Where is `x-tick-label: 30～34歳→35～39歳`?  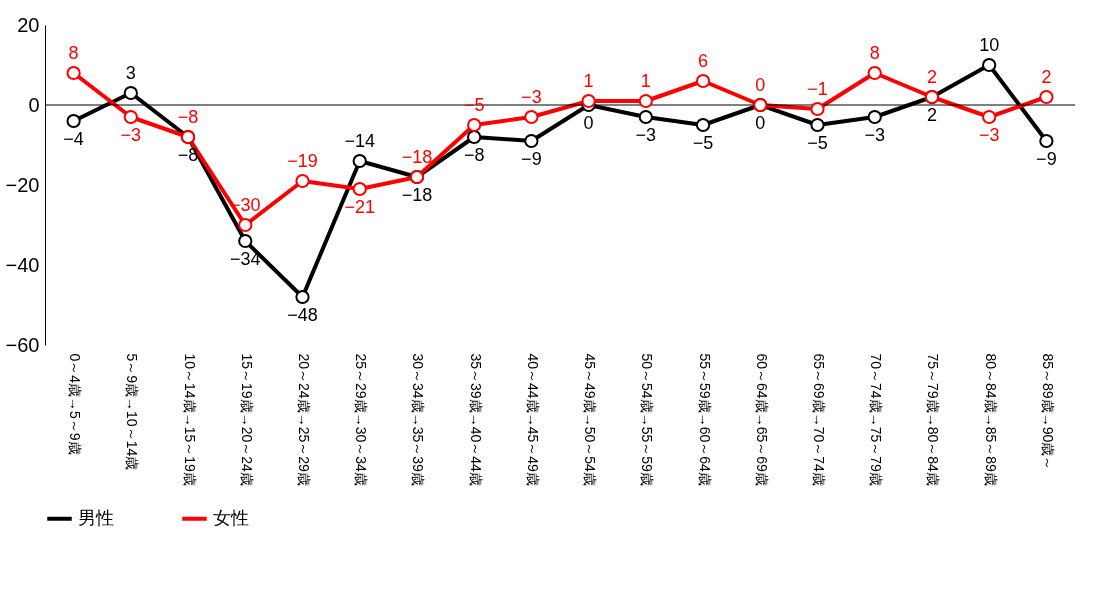
x-tick-label: 30～34歳→35～39歳 is located at coordinates (418, 419).